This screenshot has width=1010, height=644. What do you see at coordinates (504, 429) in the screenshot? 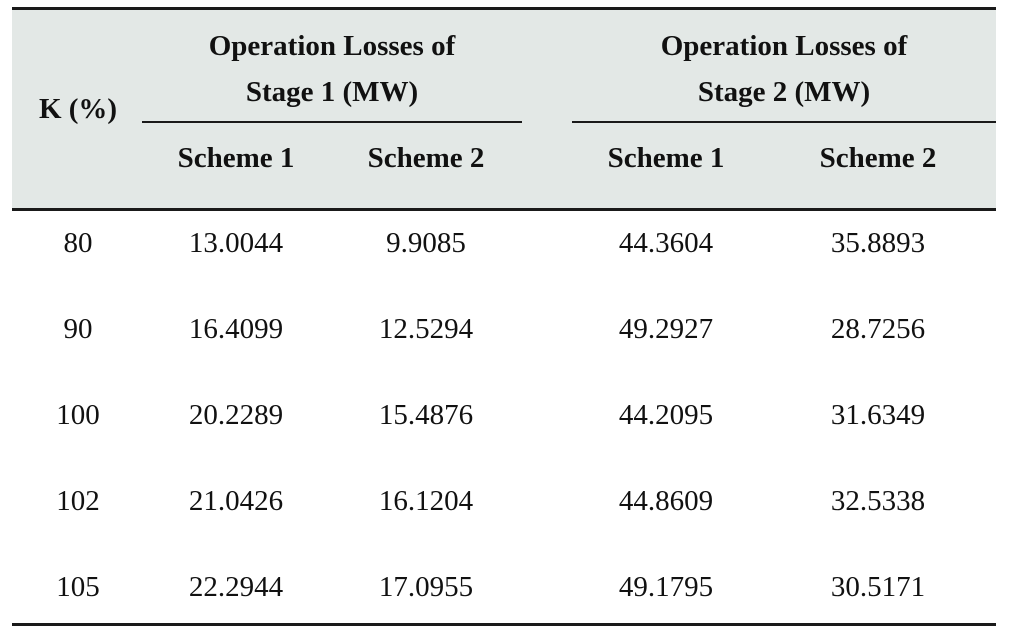
I see `table-row: 100 20.2289 15.4876 44.2095 31.6349` at bounding box center [504, 429].